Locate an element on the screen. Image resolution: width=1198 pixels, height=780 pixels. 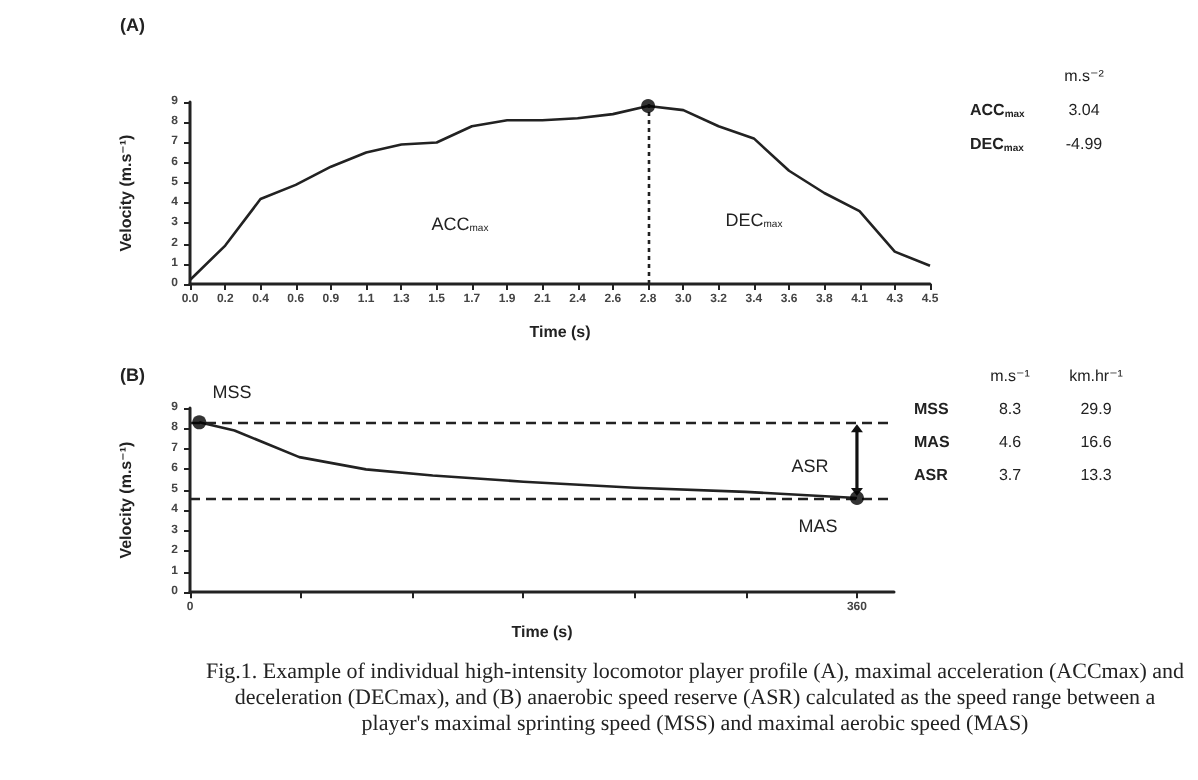
chart-title: (B) is located at coordinates (132, 375).